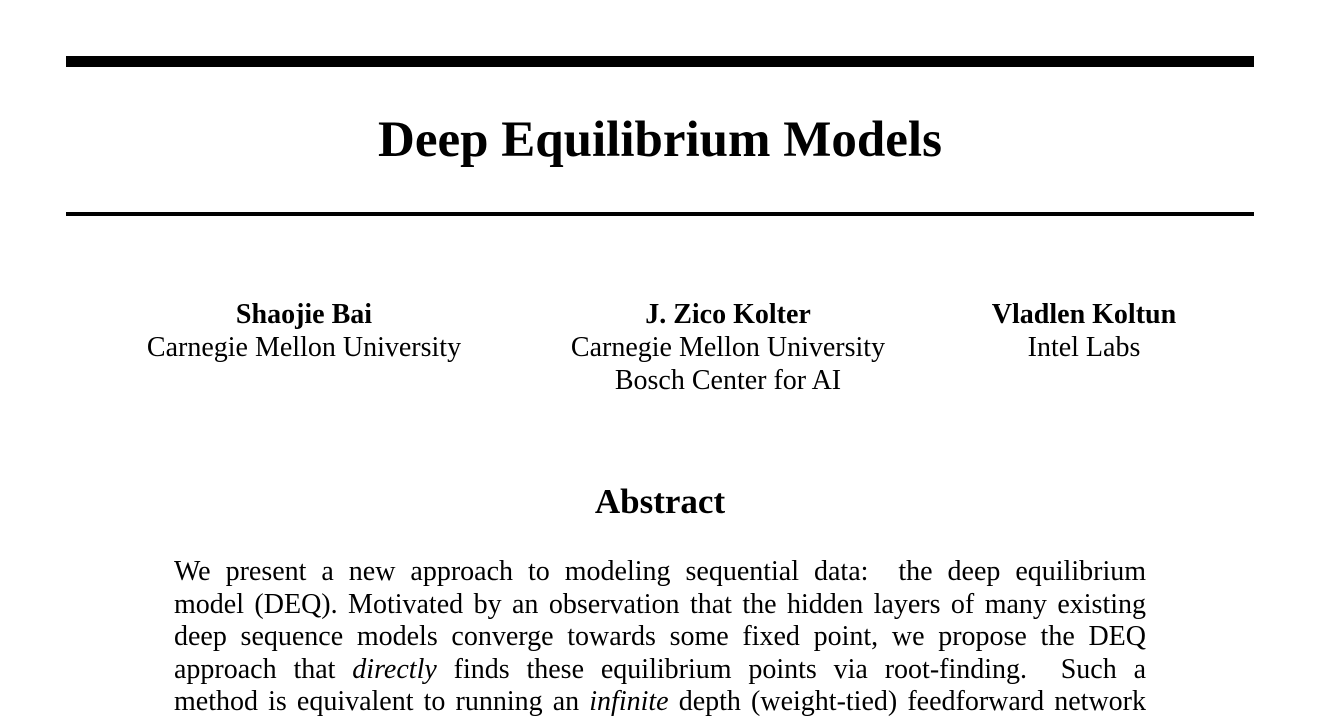  What do you see at coordinates (304, 314) in the screenshot?
I see `author-name: Shaojie Bai` at bounding box center [304, 314].